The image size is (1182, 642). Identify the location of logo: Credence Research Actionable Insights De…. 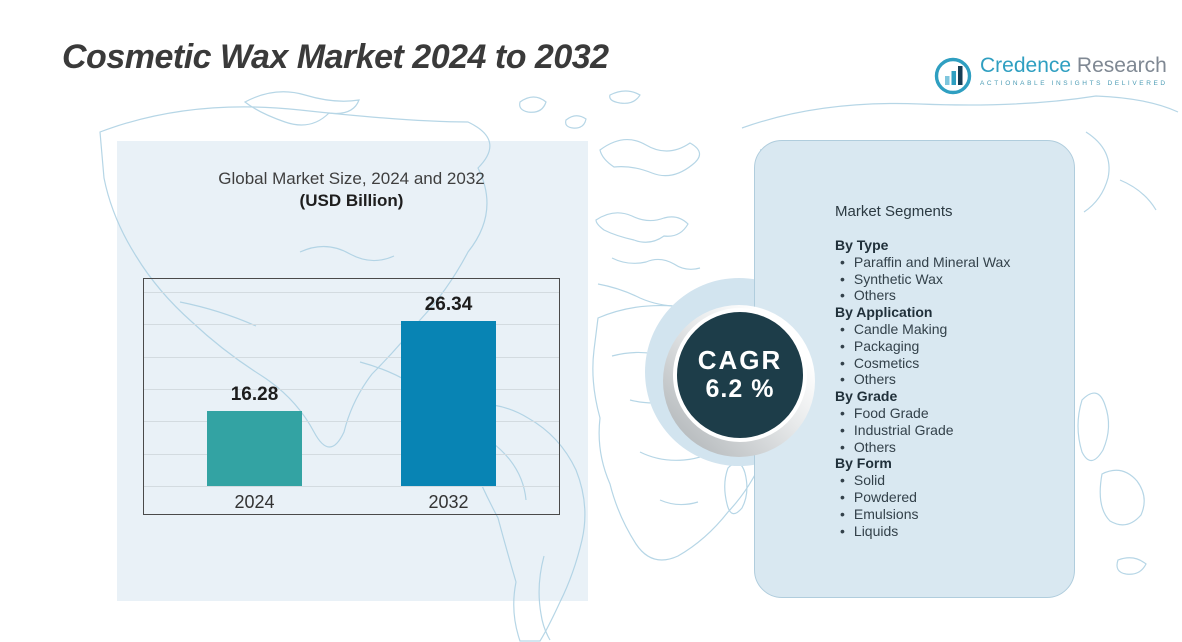
(1050, 75).